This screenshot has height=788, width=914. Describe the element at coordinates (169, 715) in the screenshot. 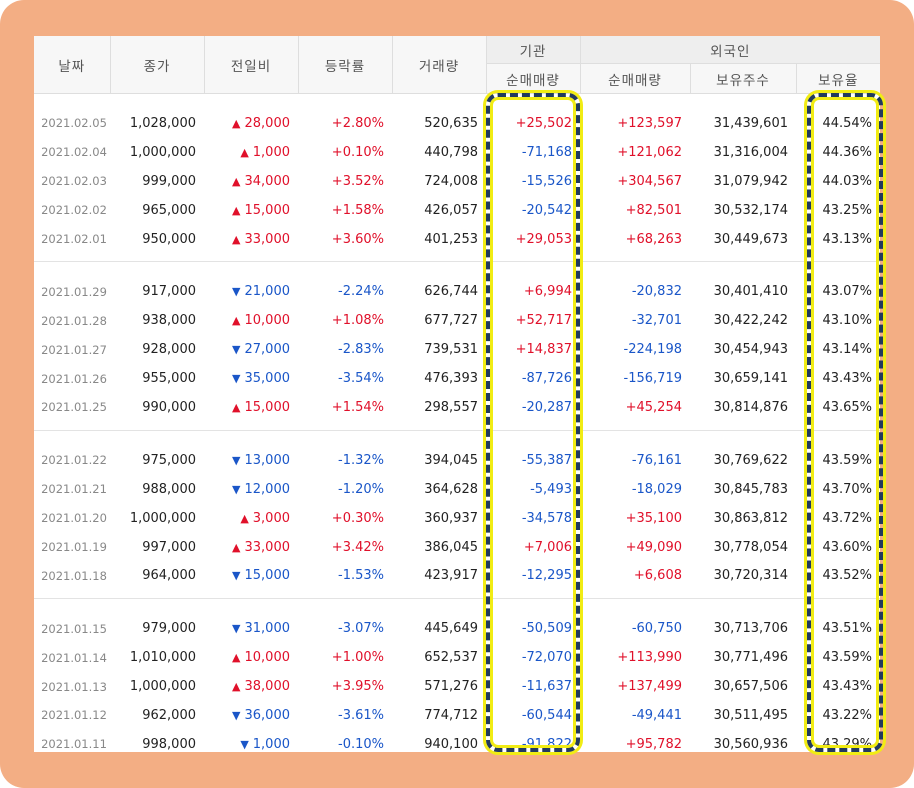

I see `cell-close: 962,000` at that location.